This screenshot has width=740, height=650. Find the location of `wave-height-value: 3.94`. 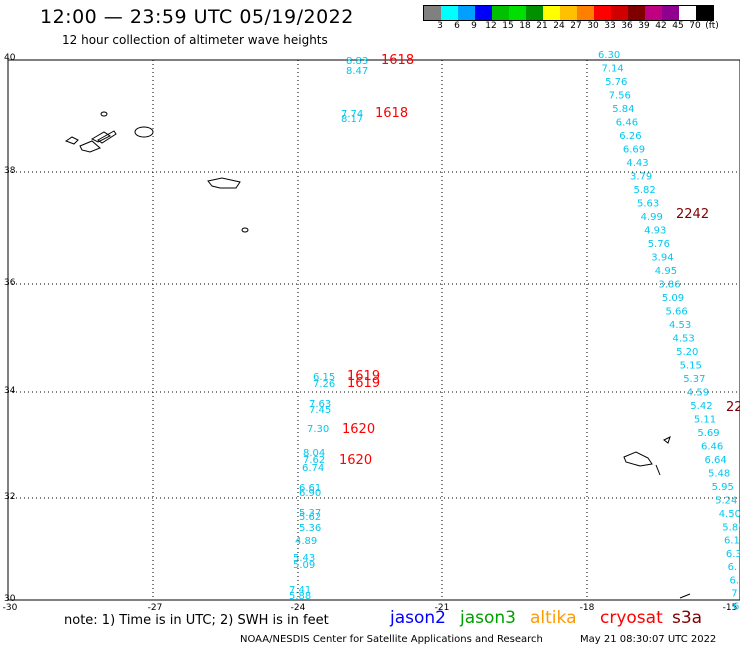

wave-height-value: 3.94 is located at coordinates (662, 258).